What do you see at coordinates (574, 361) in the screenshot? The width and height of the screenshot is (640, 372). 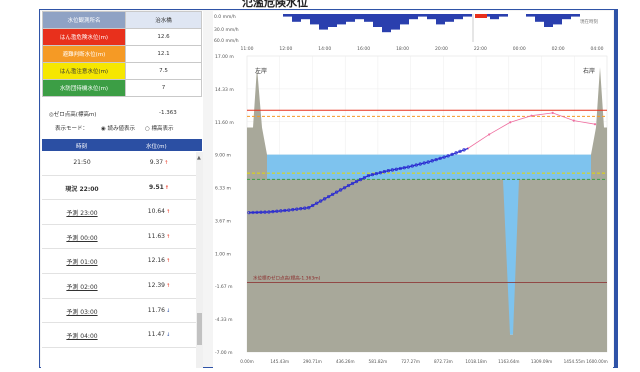 I see `x-tick: 1454.55m` at bounding box center [574, 361].